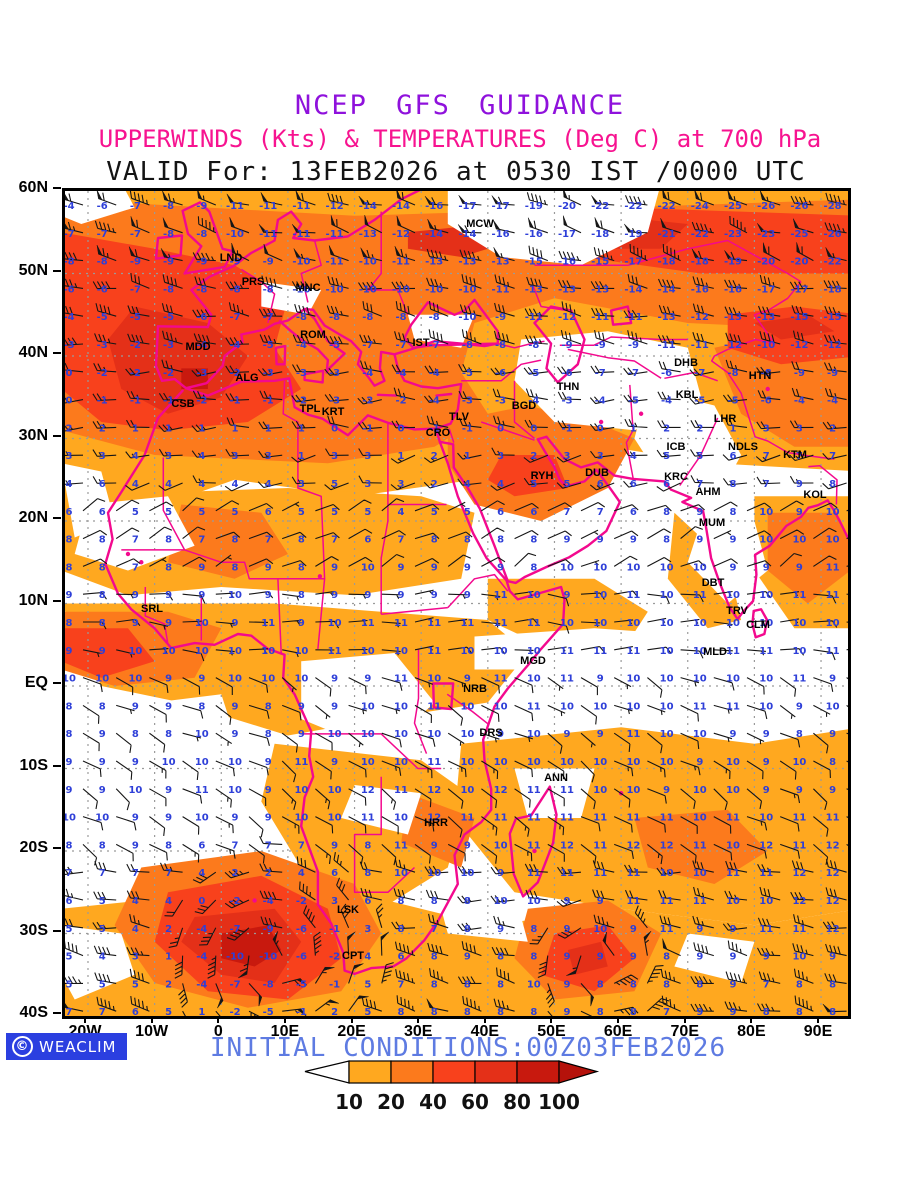 Image resolution: width=900 pixels, height=1200 pixels. I want to click on temp-value: -22, so click(600, 206).